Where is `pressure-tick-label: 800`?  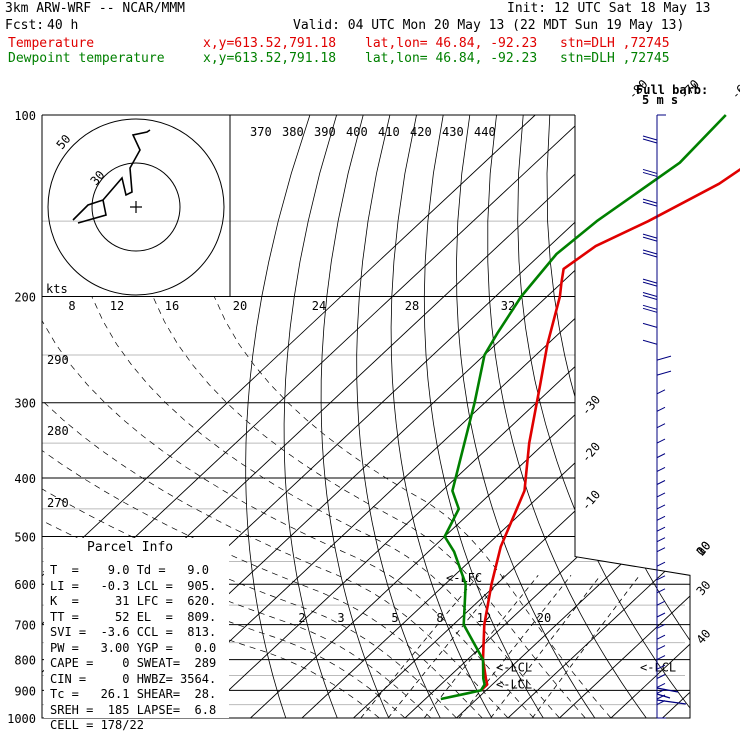
pressure-tick-label: 800 is located at coordinates (25, 661).